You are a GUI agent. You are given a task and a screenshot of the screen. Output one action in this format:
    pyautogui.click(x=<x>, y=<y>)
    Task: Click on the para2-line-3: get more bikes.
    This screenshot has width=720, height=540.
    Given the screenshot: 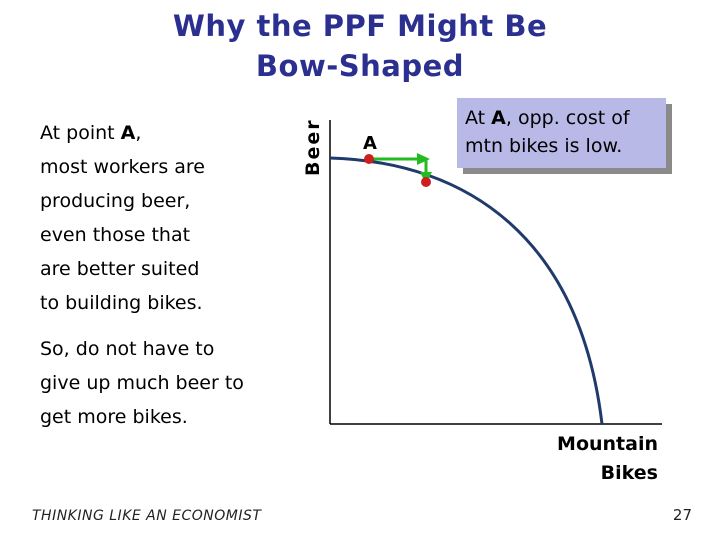 What is the action you would take?
    pyautogui.click(x=114, y=417)
    